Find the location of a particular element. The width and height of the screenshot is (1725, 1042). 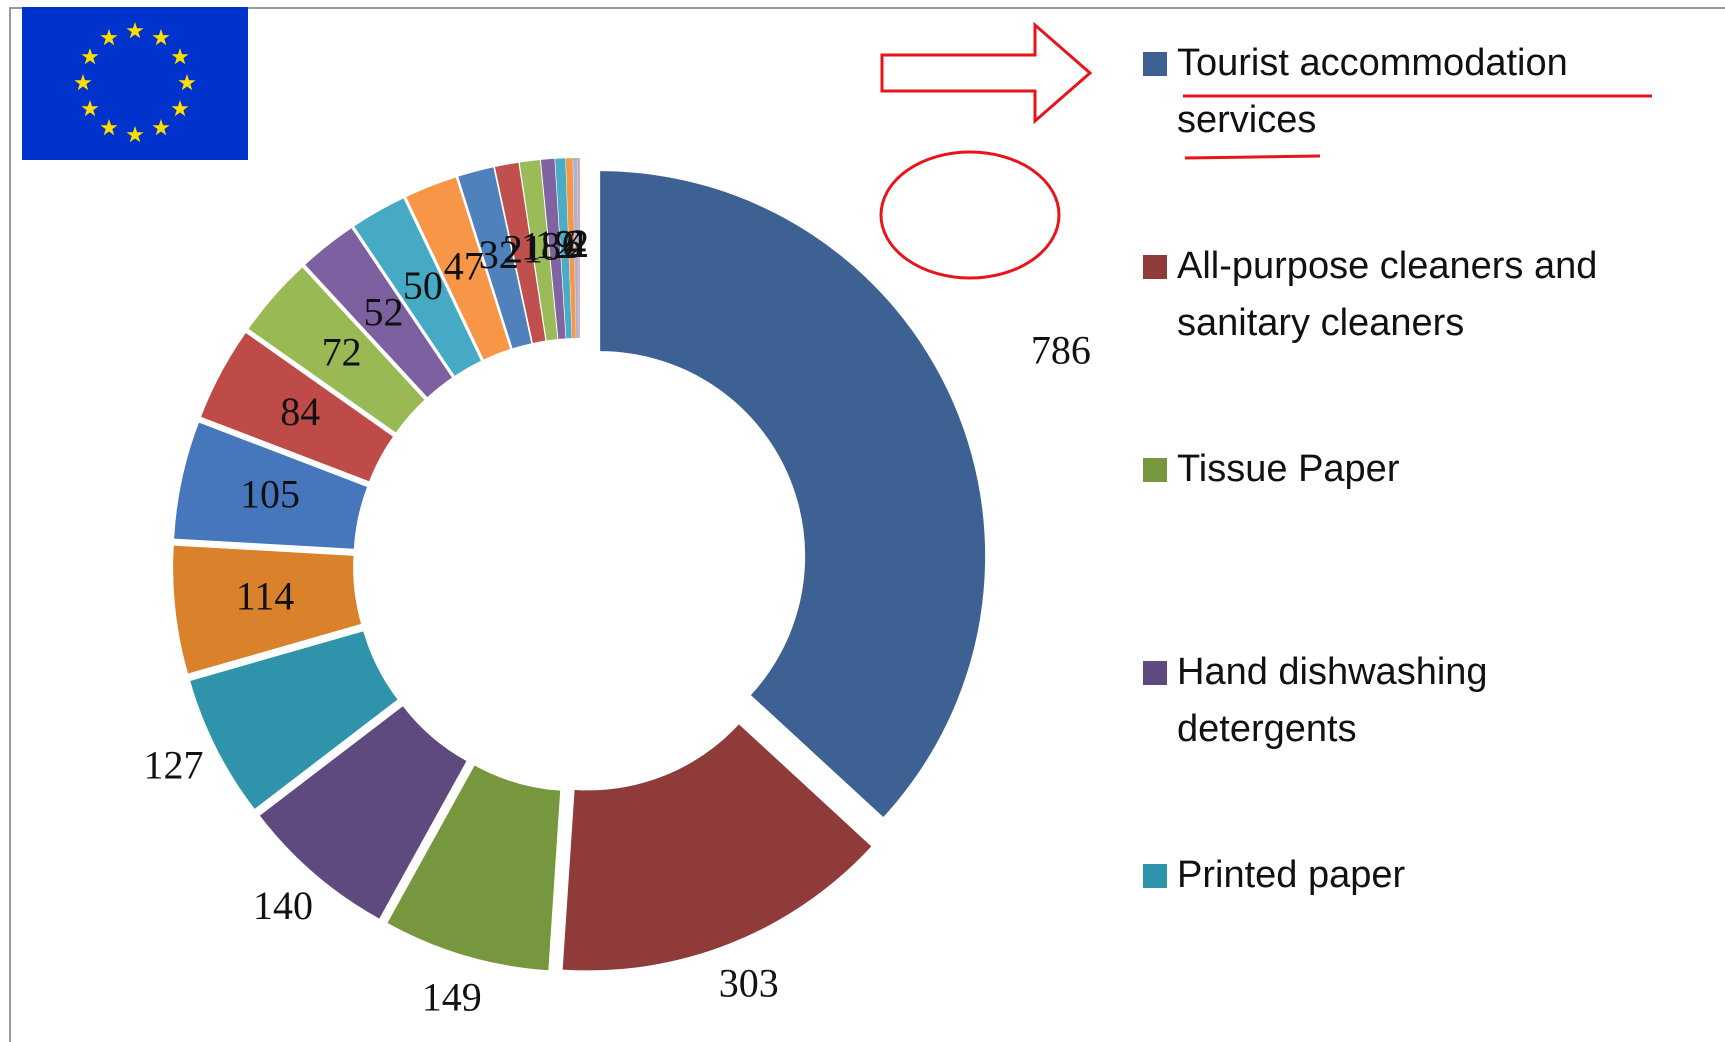

data-label: 149 is located at coordinates (452, 997).